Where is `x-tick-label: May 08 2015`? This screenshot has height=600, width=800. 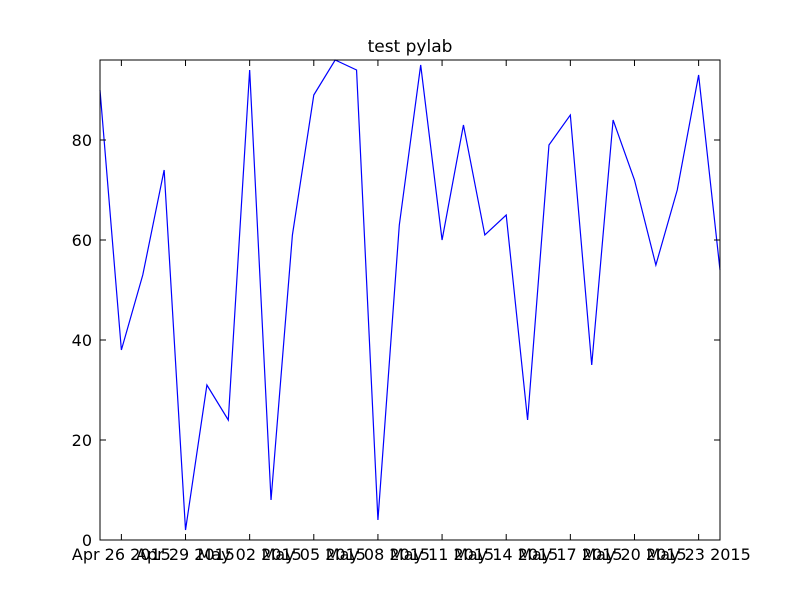 x-tick-label: May 08 2015 is located at coordinates (378, 554).